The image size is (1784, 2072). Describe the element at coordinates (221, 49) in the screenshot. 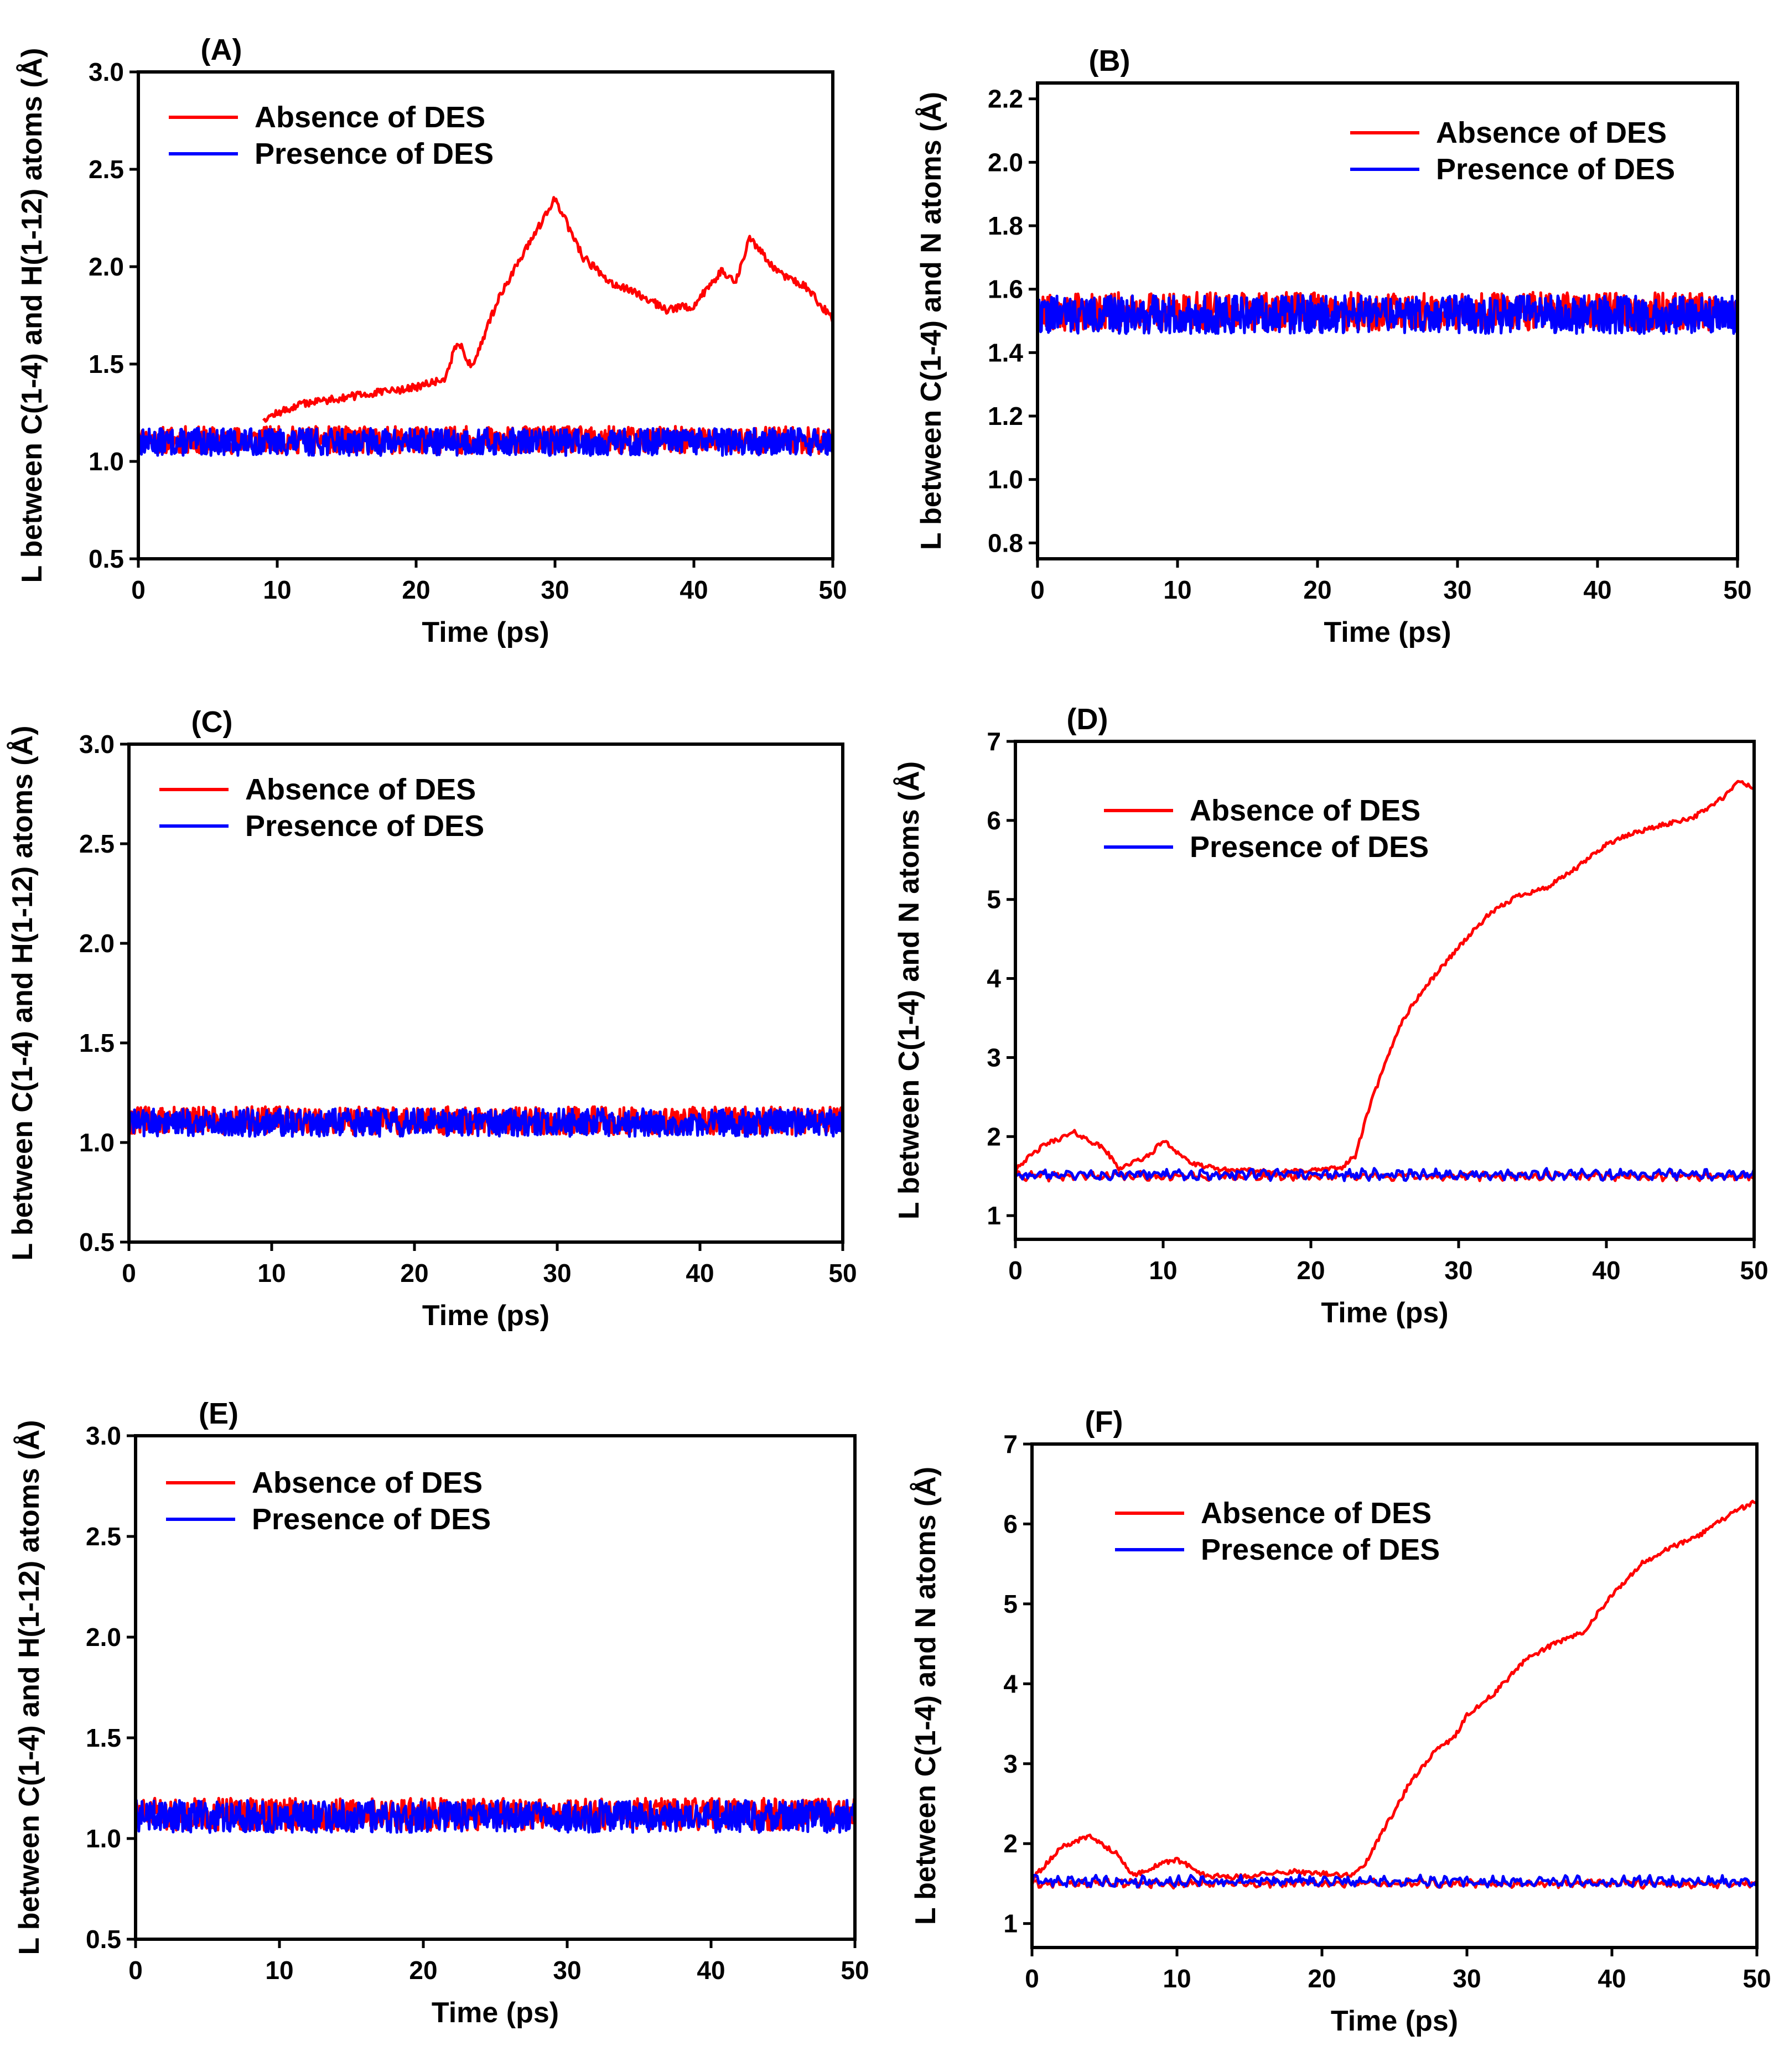

I see `panel-label: (A)` at that location.